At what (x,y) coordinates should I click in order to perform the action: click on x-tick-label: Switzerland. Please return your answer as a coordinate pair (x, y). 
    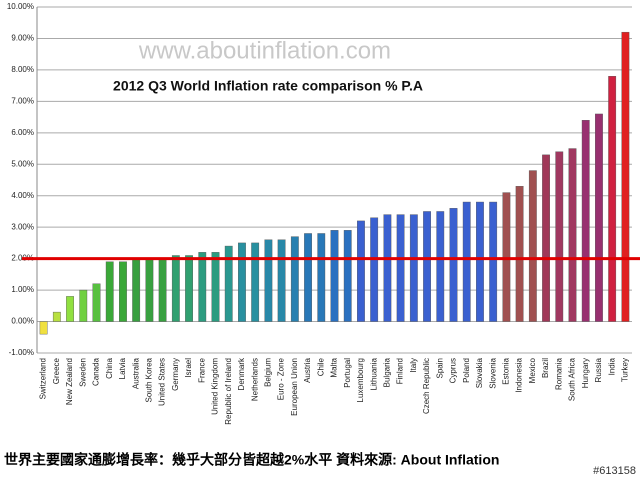
    Looking at the image, I should click on (43, 378).